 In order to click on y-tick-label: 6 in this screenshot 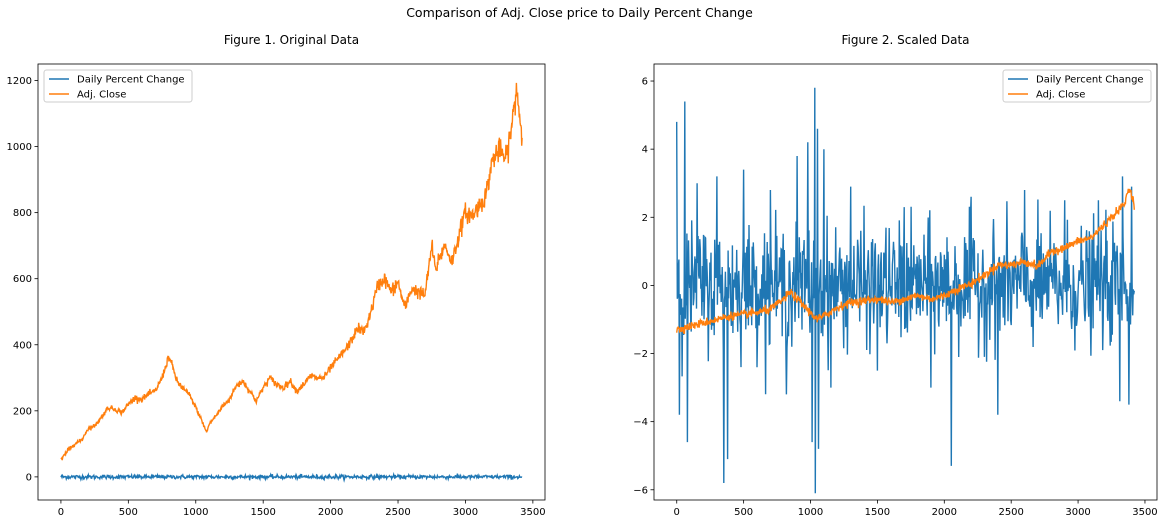, I will do `click(645, 82)`.